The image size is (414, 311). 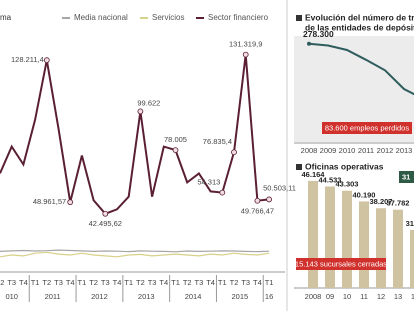 What do you see at coordinates (217, 141) in the screenshot?
I see `value-label: 76.835,4` at bounding box center [217, 141].